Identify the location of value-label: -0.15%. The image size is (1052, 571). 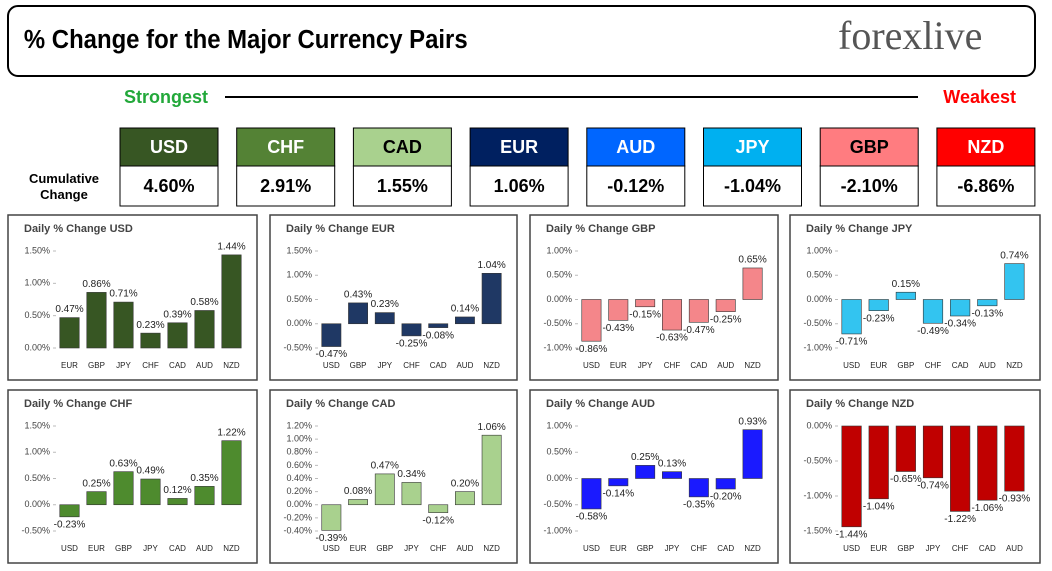
(645, 314).